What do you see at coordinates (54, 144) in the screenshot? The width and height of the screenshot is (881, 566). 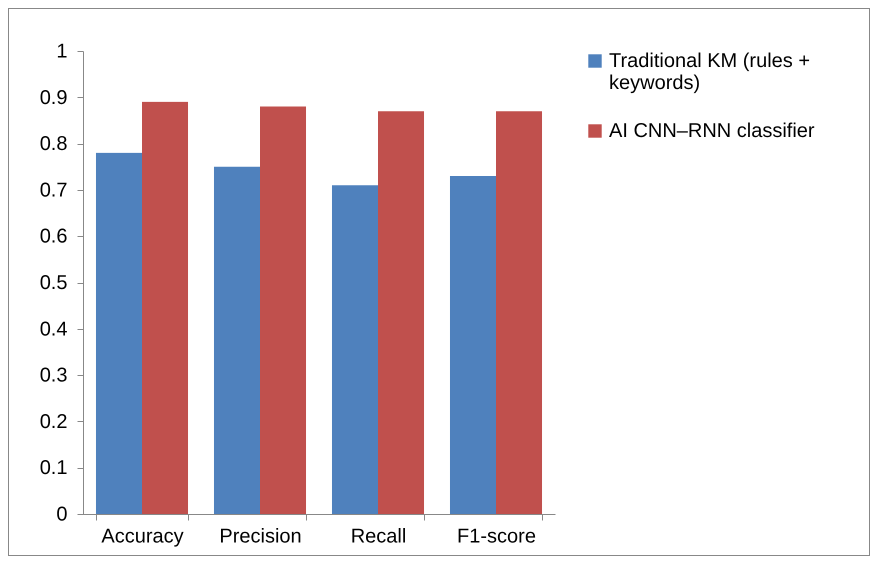 I see `y-tick-label: 0.8` at bounding box center [54, 144].